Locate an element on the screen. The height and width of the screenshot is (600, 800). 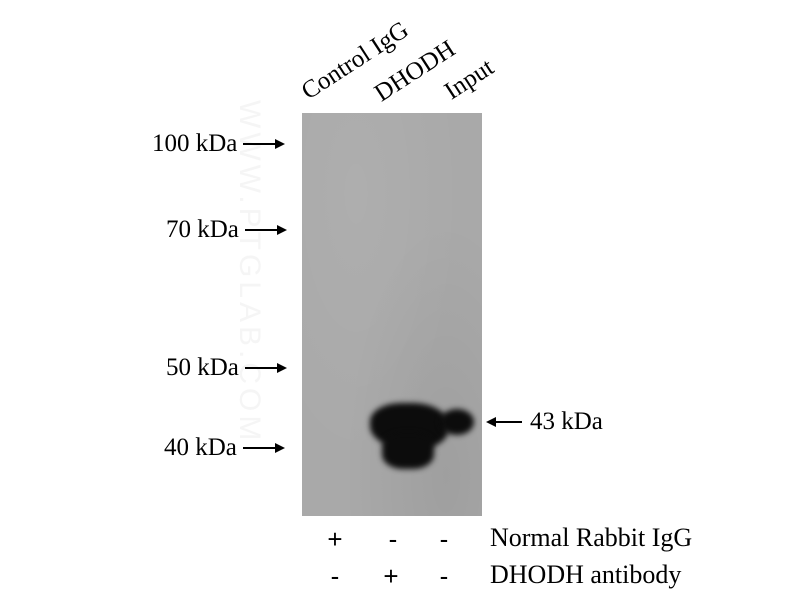
sign-ab-lane3: - is located at coordinates (444, 576).